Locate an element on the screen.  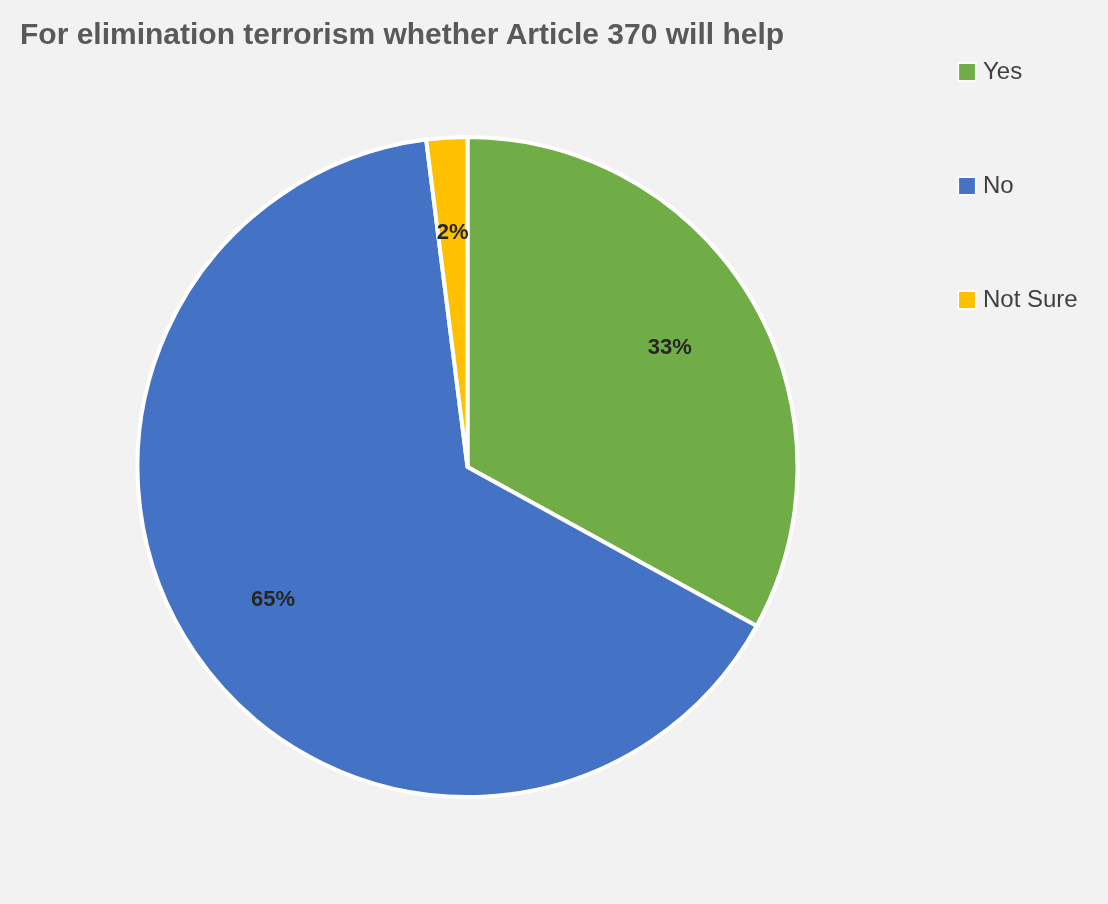
data-label: 65% is located at coordinates (273, 599).